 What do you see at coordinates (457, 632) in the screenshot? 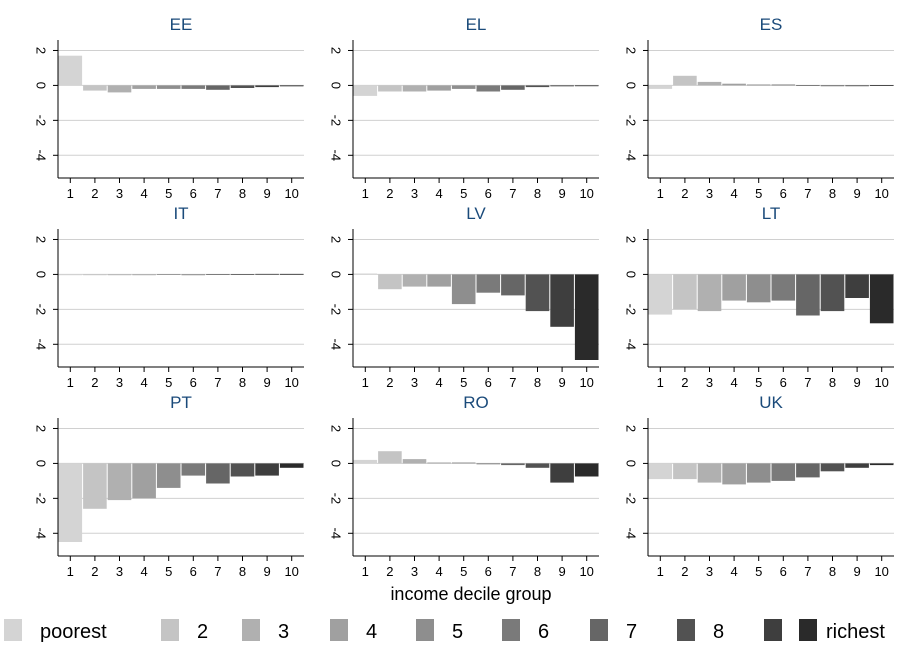
I see `legend-label: 5` at bounding box center [457, 632].